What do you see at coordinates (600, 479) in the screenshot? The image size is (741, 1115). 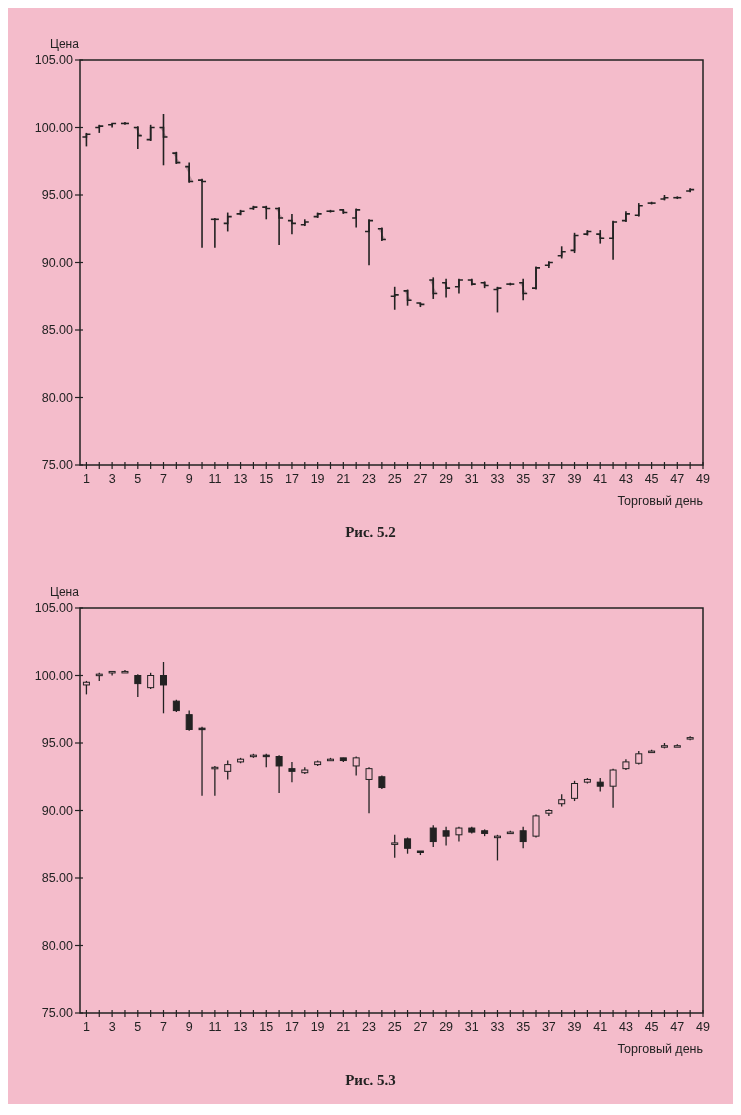 I see `x-tick-label: 41` at bounding box center [600, 479].